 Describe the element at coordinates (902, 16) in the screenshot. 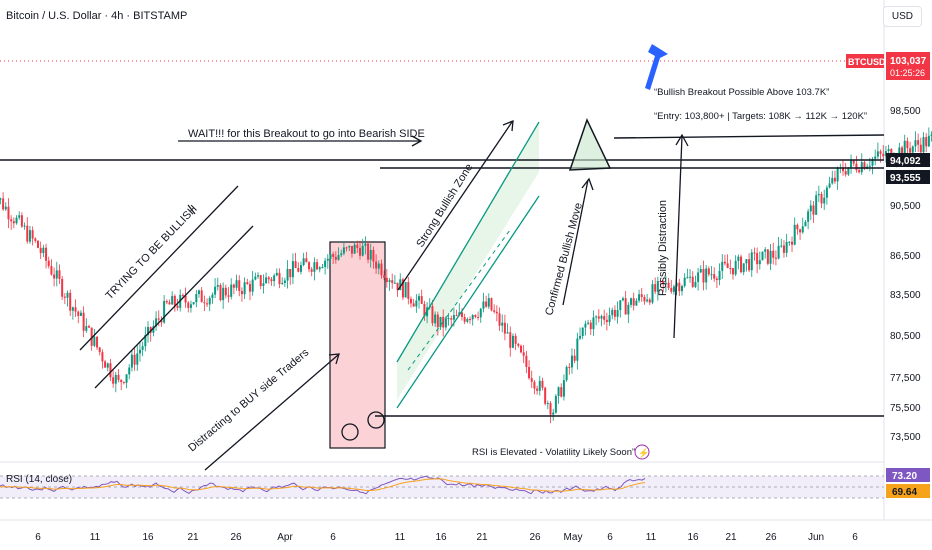

I see `currency-button: USD` at that location.